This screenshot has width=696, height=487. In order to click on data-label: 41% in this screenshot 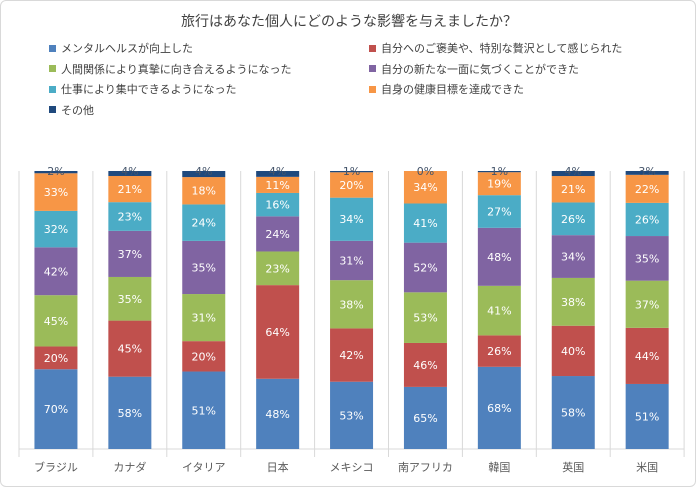, I will do `click(499, 311)`.